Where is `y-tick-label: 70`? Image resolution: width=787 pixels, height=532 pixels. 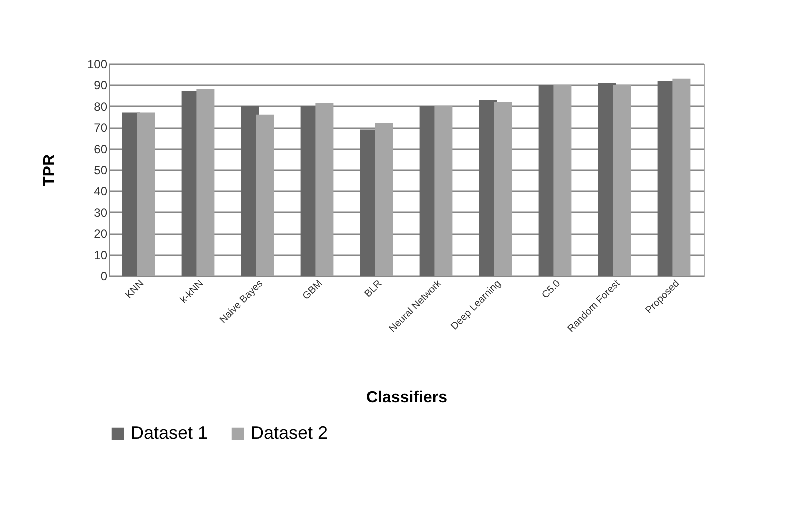 y-tick-label: 70 is located at coordinates (101, 128).